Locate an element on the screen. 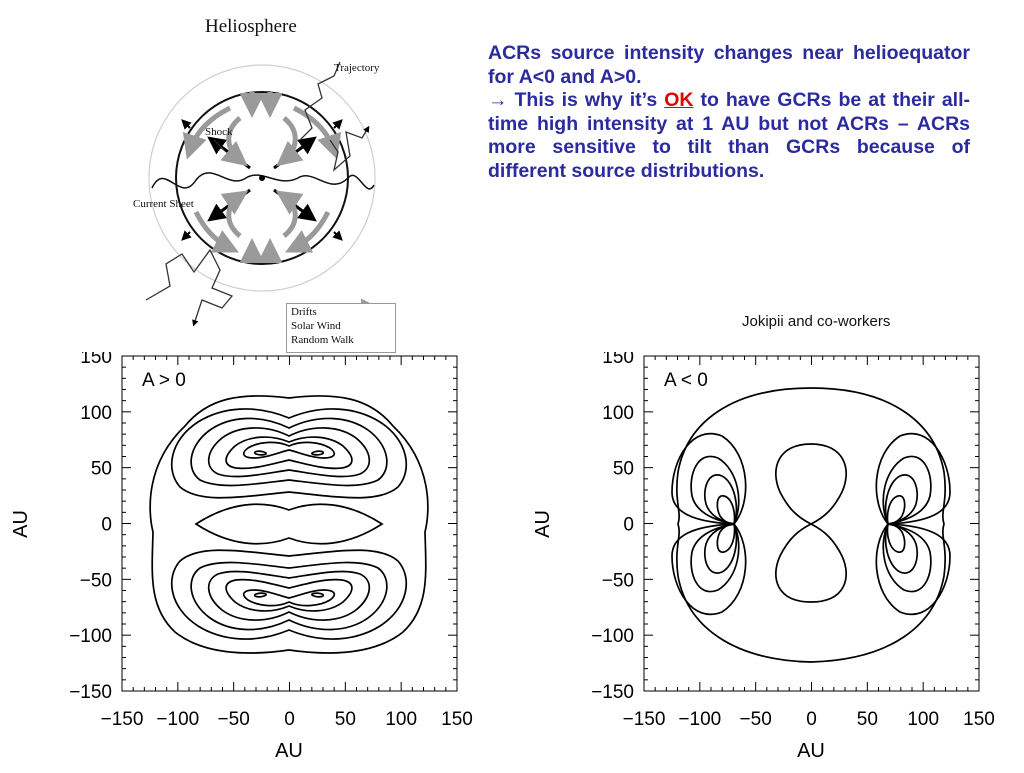  shock-label: Shock is located at coordinates (219, 132).